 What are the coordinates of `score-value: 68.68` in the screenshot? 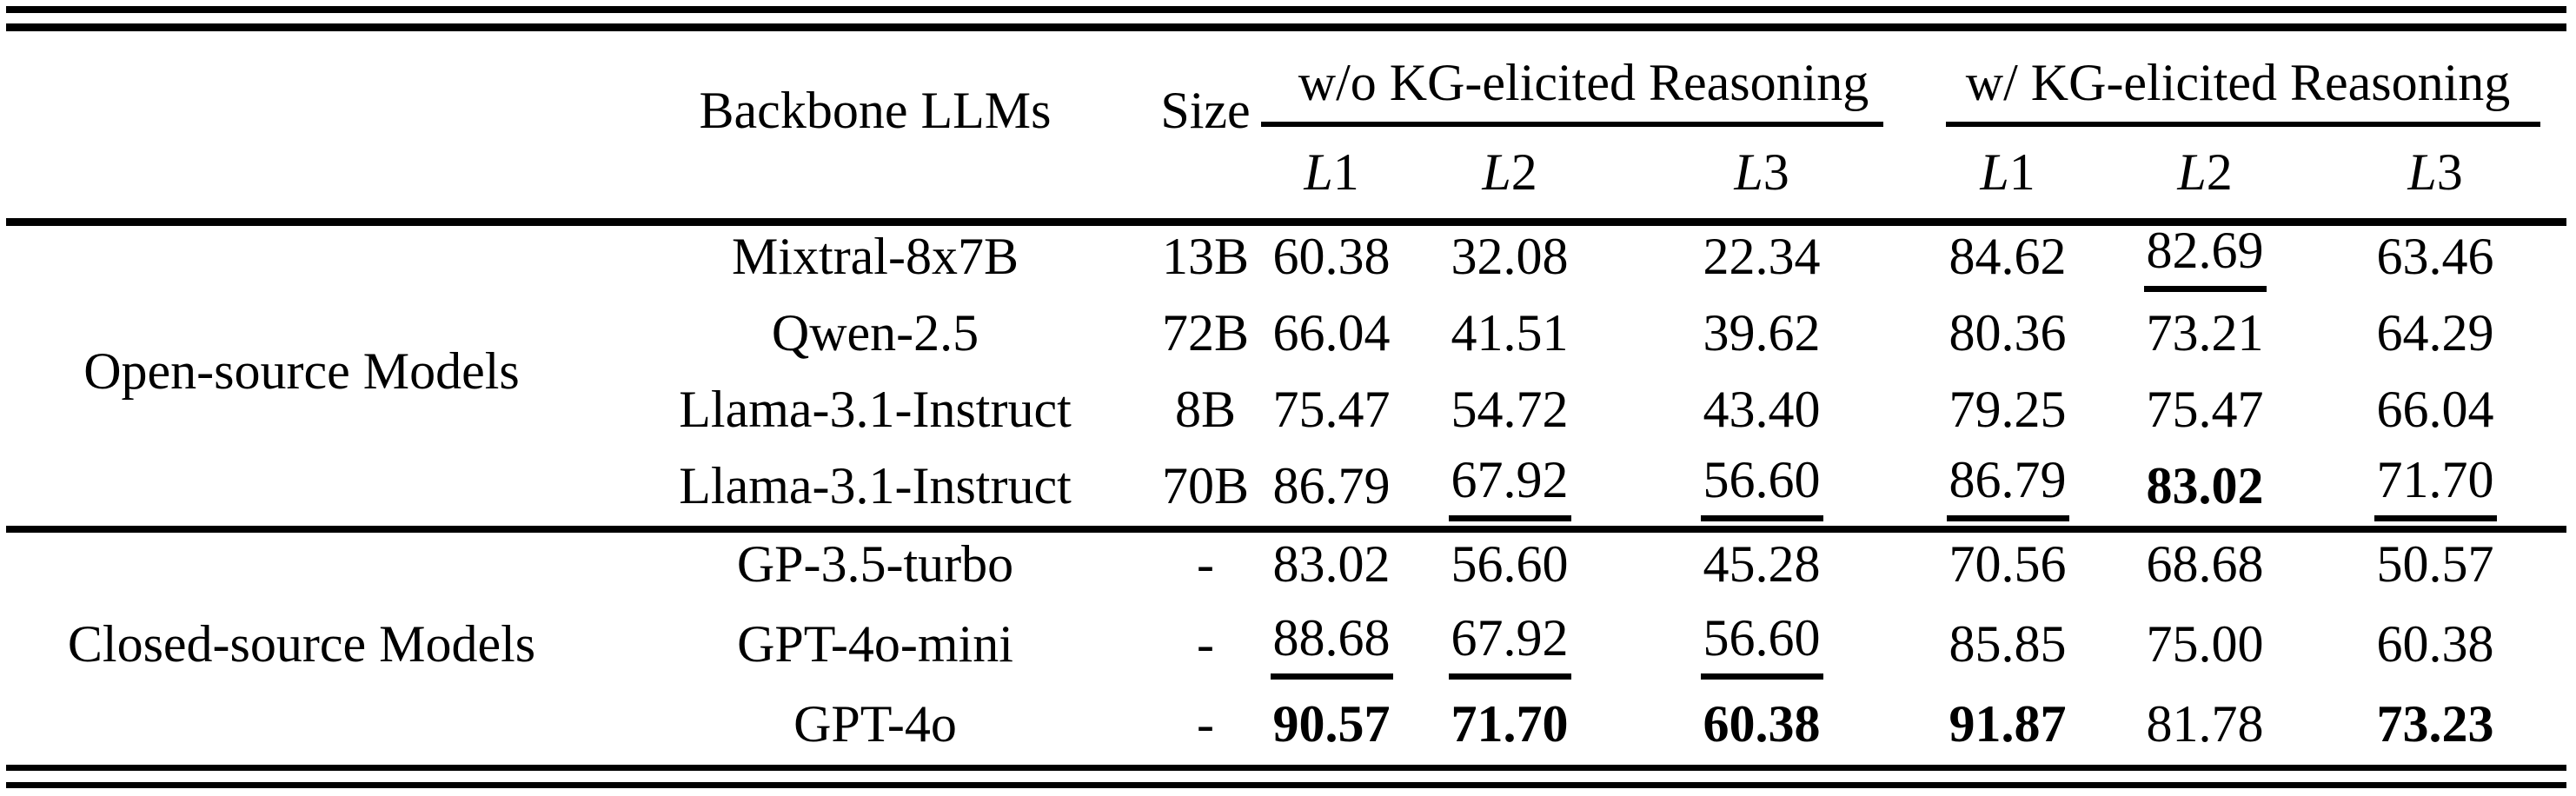 It's located at (2205, 563).